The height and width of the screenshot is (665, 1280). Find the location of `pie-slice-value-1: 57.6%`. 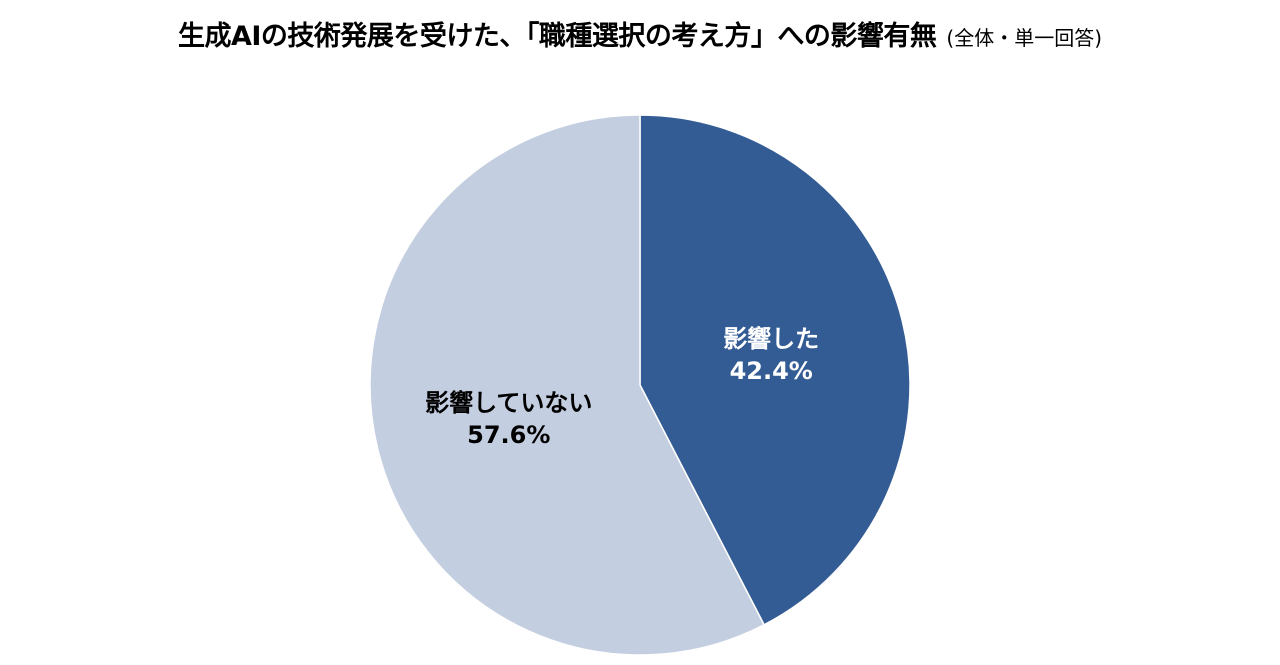

pie-slice-value-1: 57.6% is located at coordinates (508, 435).